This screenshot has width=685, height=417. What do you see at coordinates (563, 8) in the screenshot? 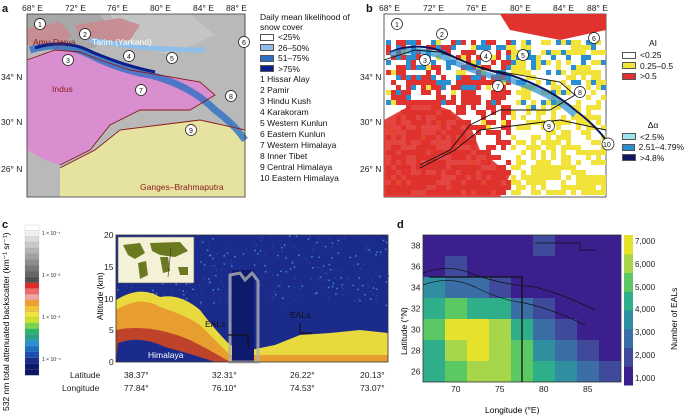
I see `lon-tick: 84° E` at bounding box center [563, 8].